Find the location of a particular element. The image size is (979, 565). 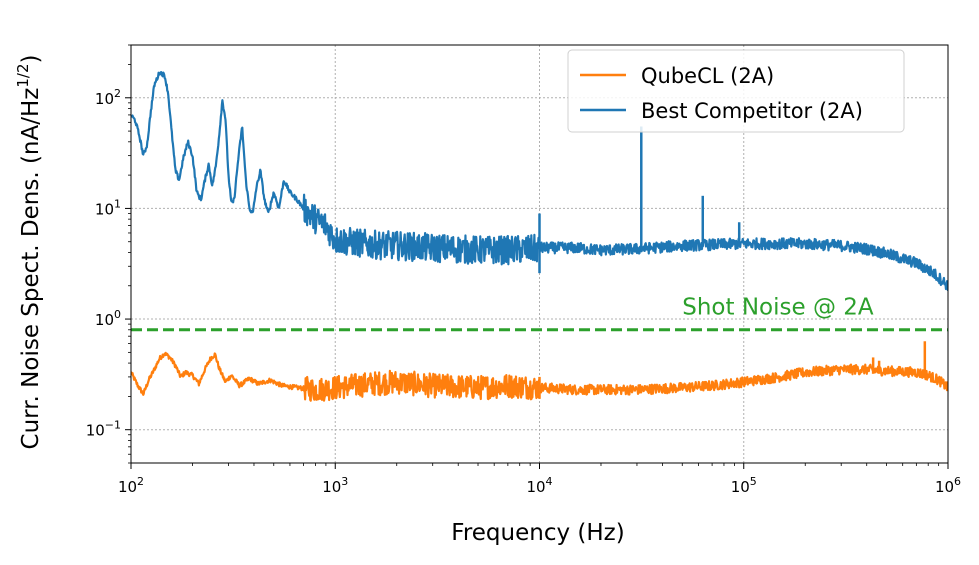

y-tick-label: 10⁰ is located at coordinates (108, 318).